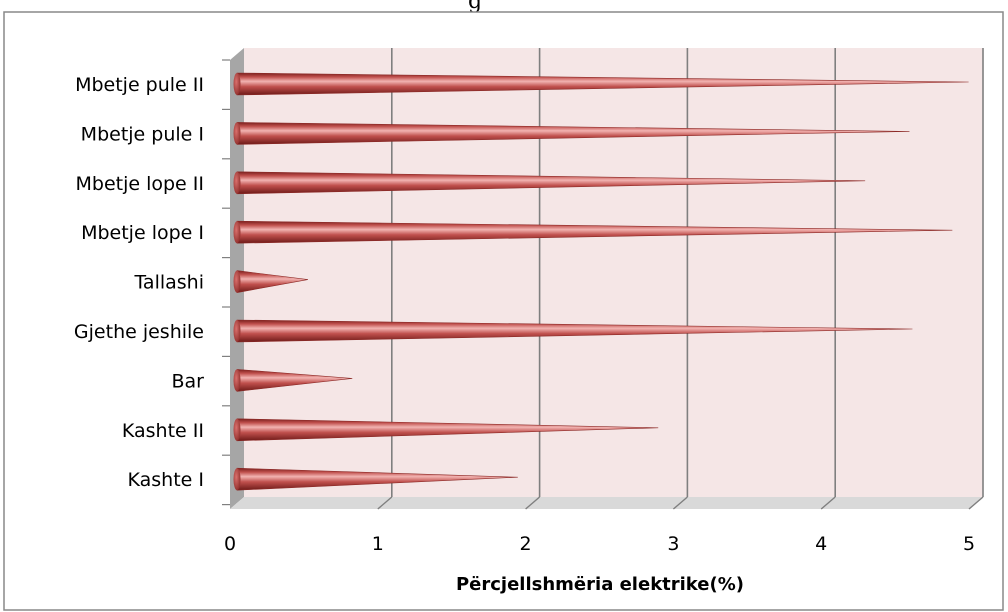 This screenshot has height=612, width=1008. I want to click on plot-floor, so click(606, 503).